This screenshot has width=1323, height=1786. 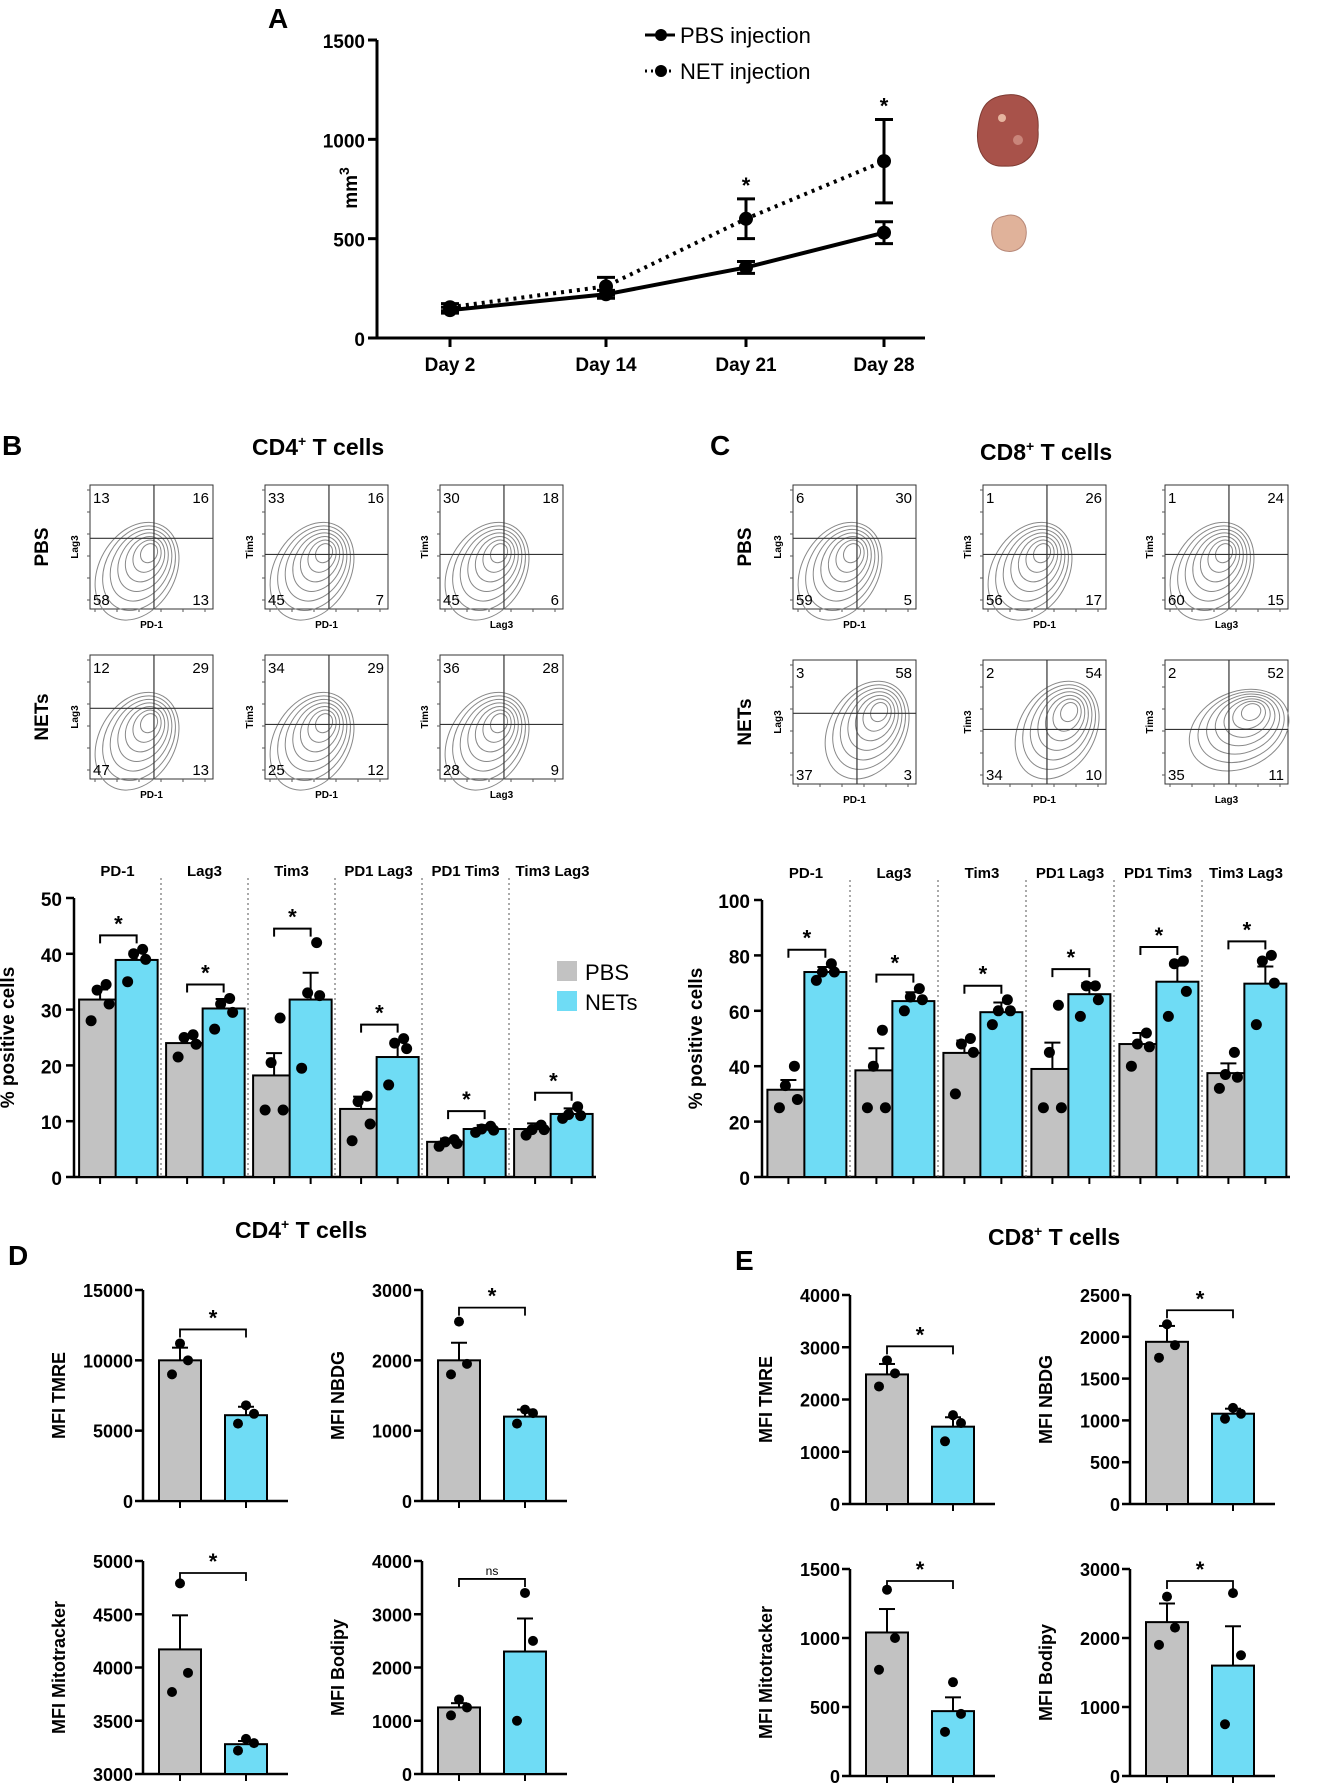 I want to click on quadrant-upper-left: 12, so click(x=101, y=668).